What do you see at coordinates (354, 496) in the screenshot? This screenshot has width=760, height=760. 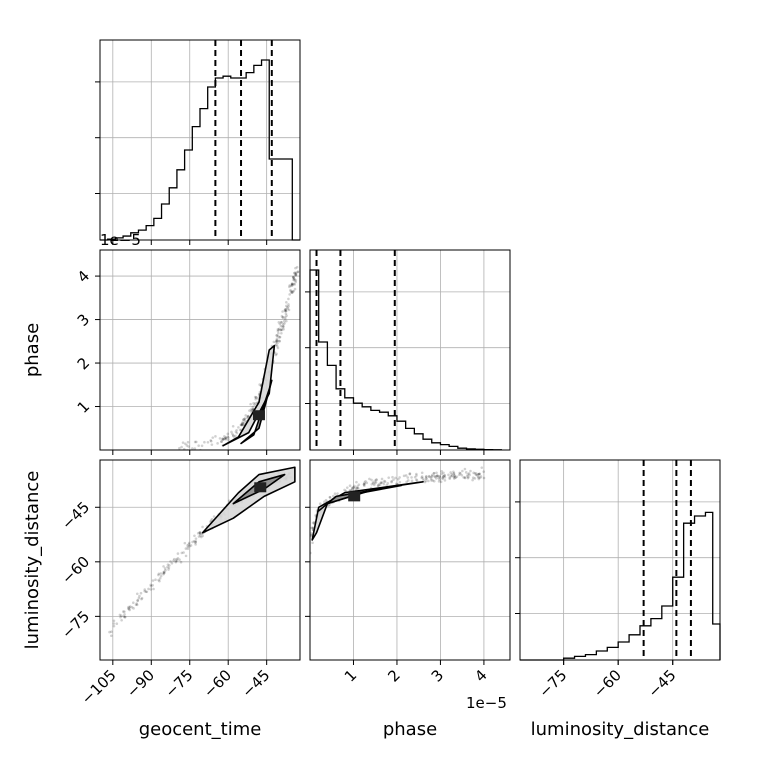 I see `density-peak` at bounding box center [354, 496].